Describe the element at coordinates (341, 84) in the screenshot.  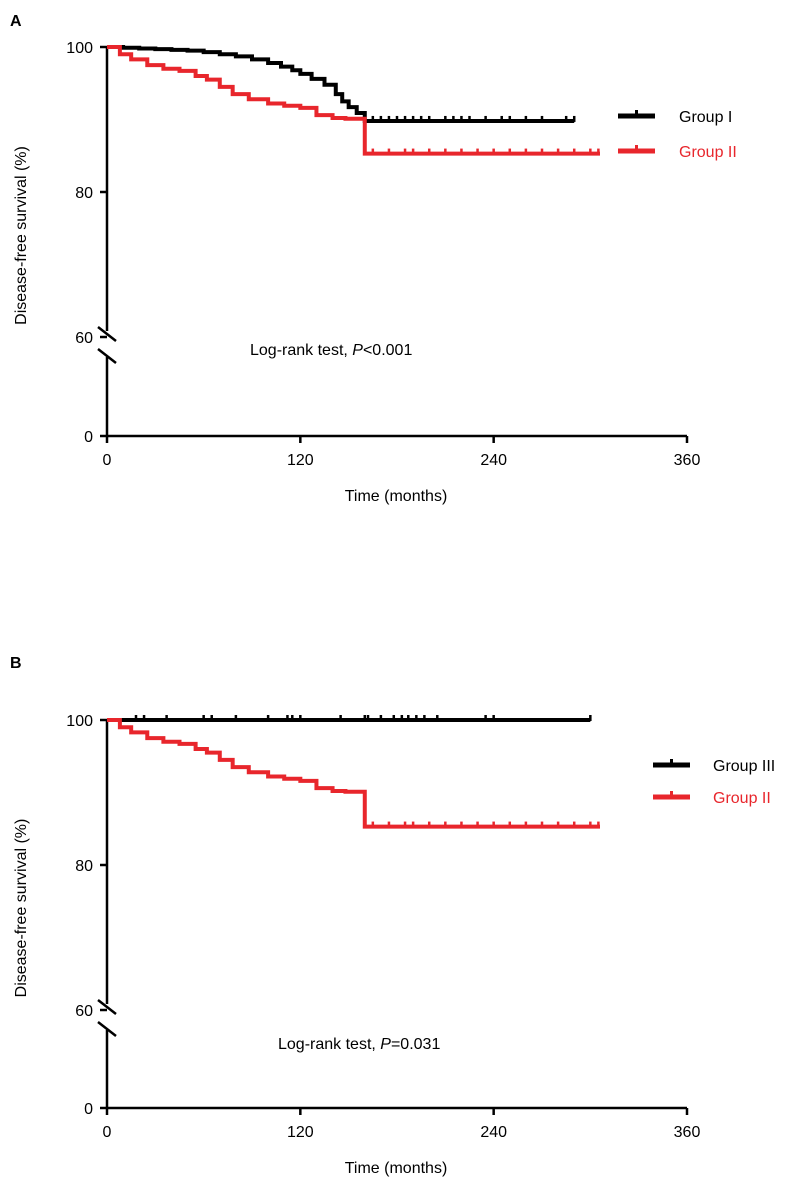
I see `km-curve-group-i` at that location.